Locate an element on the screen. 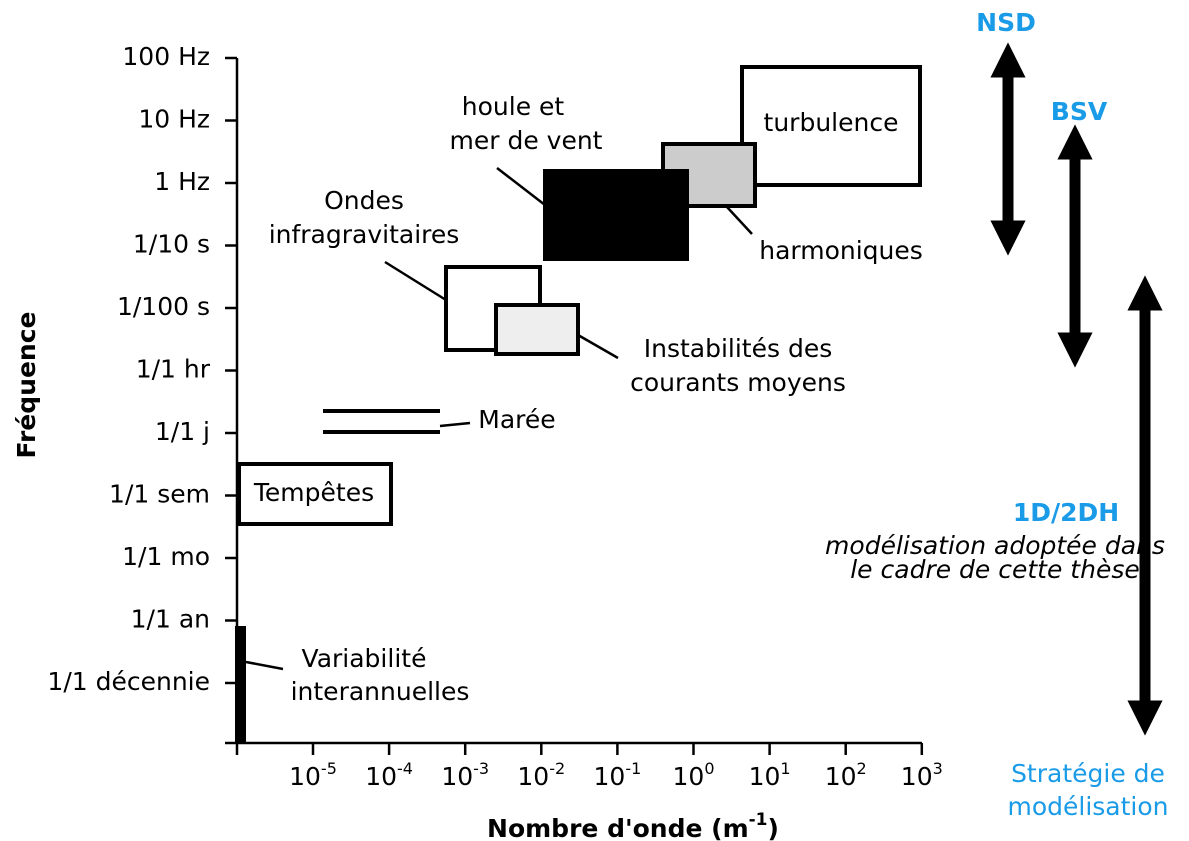 The width and height of the screenshot is (1189, 841). x-tick-label: 10⁻⁴ is located at coordinates (389, 775).